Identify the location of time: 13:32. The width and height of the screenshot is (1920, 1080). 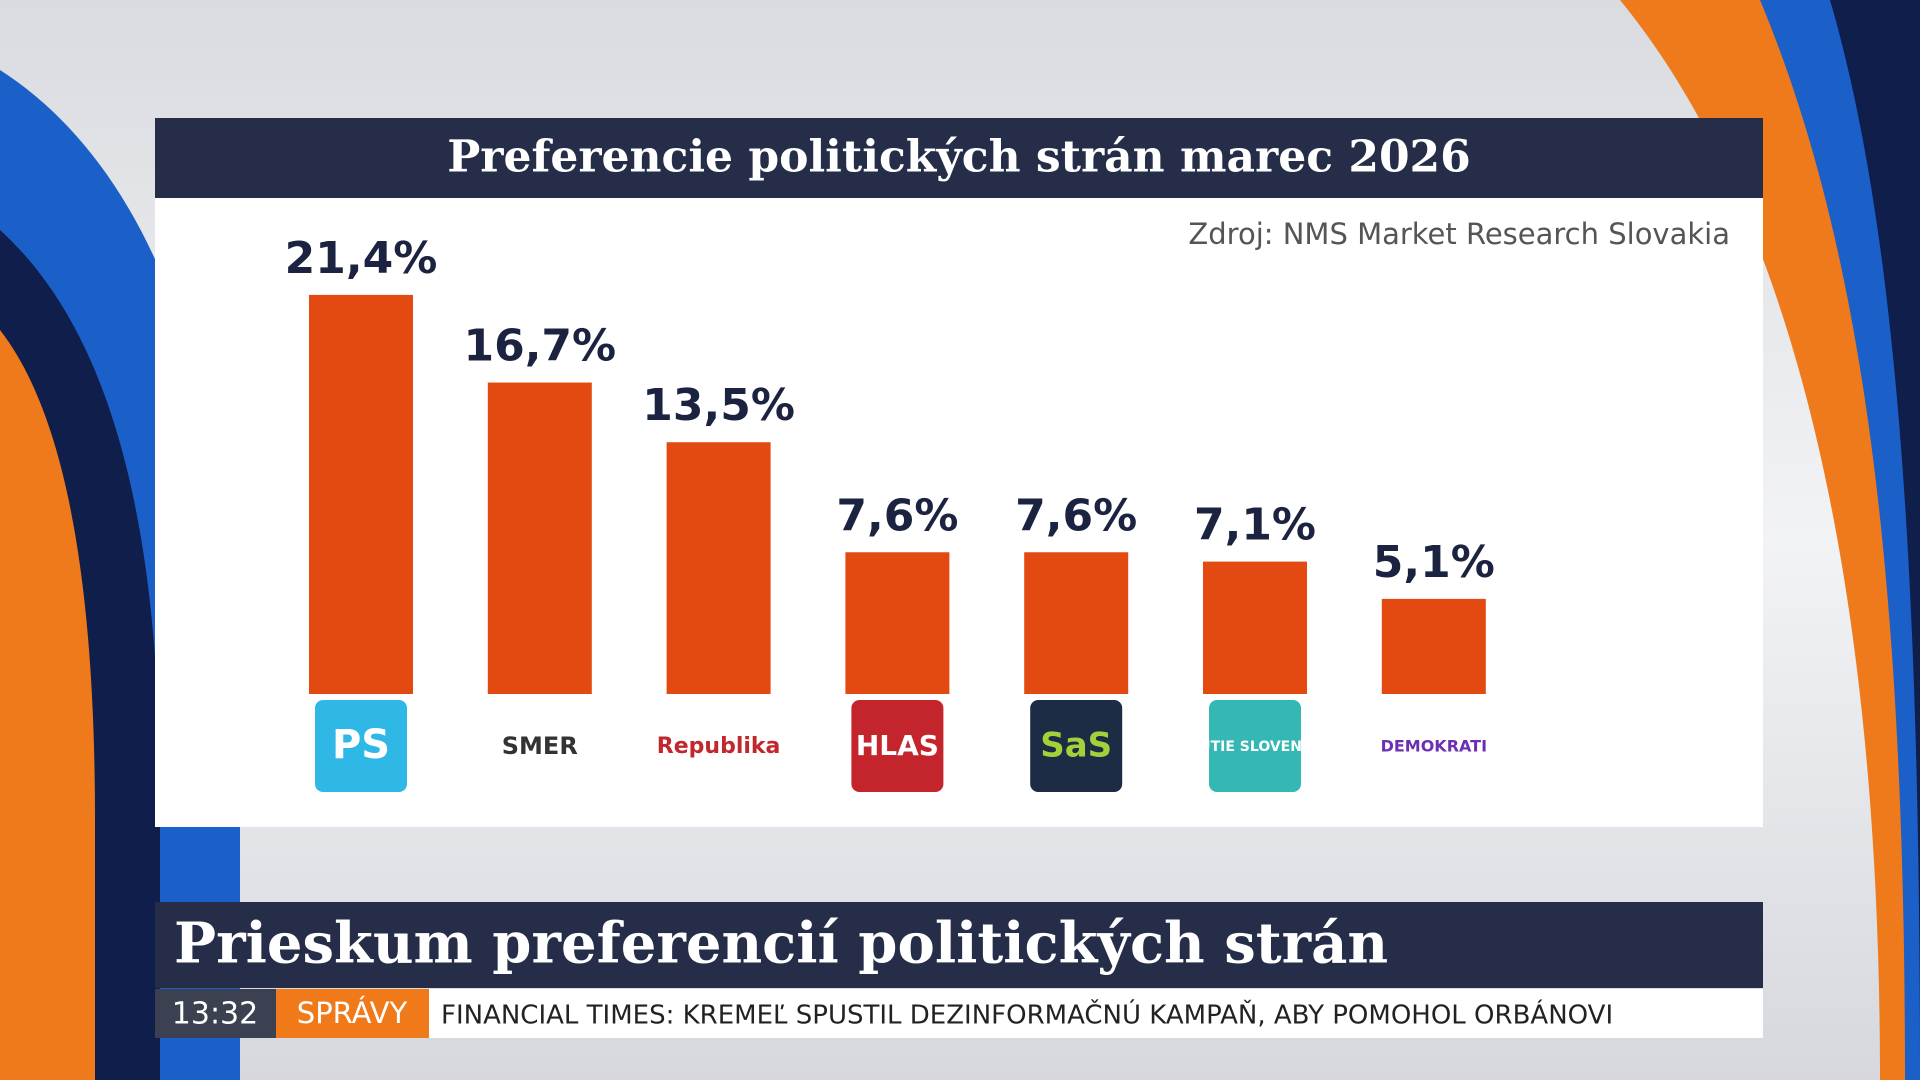
(215, 1014).